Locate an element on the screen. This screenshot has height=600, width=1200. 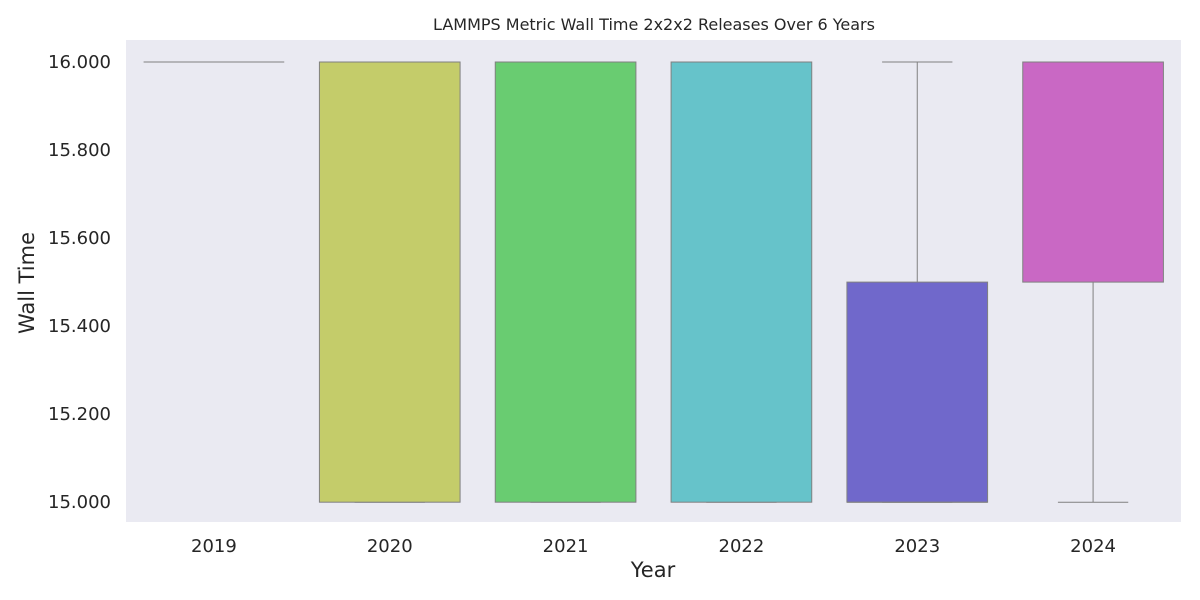
box-2020 is located at coordinates (389, 282).